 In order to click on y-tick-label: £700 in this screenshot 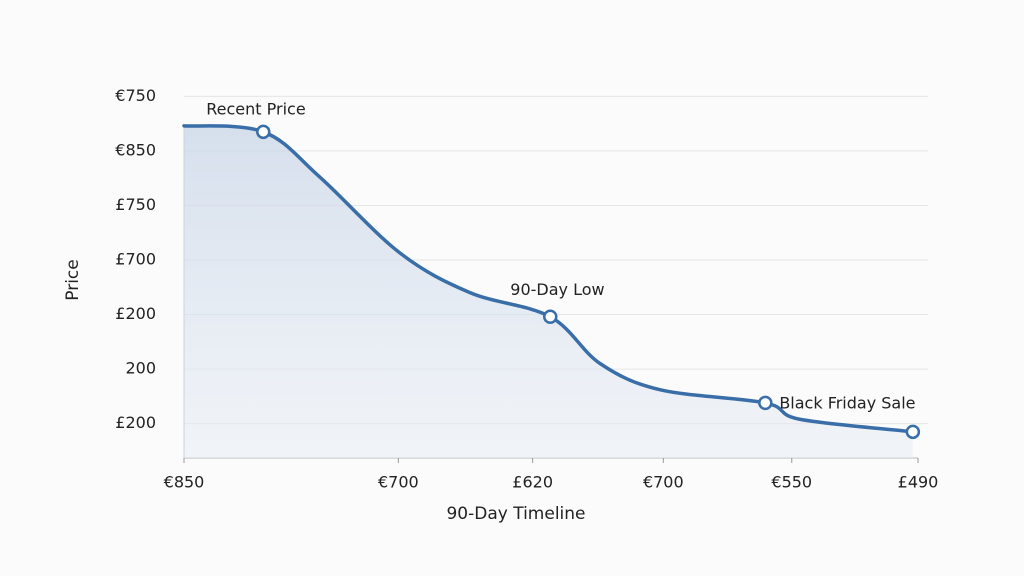, I will do `click(135, 259)`.